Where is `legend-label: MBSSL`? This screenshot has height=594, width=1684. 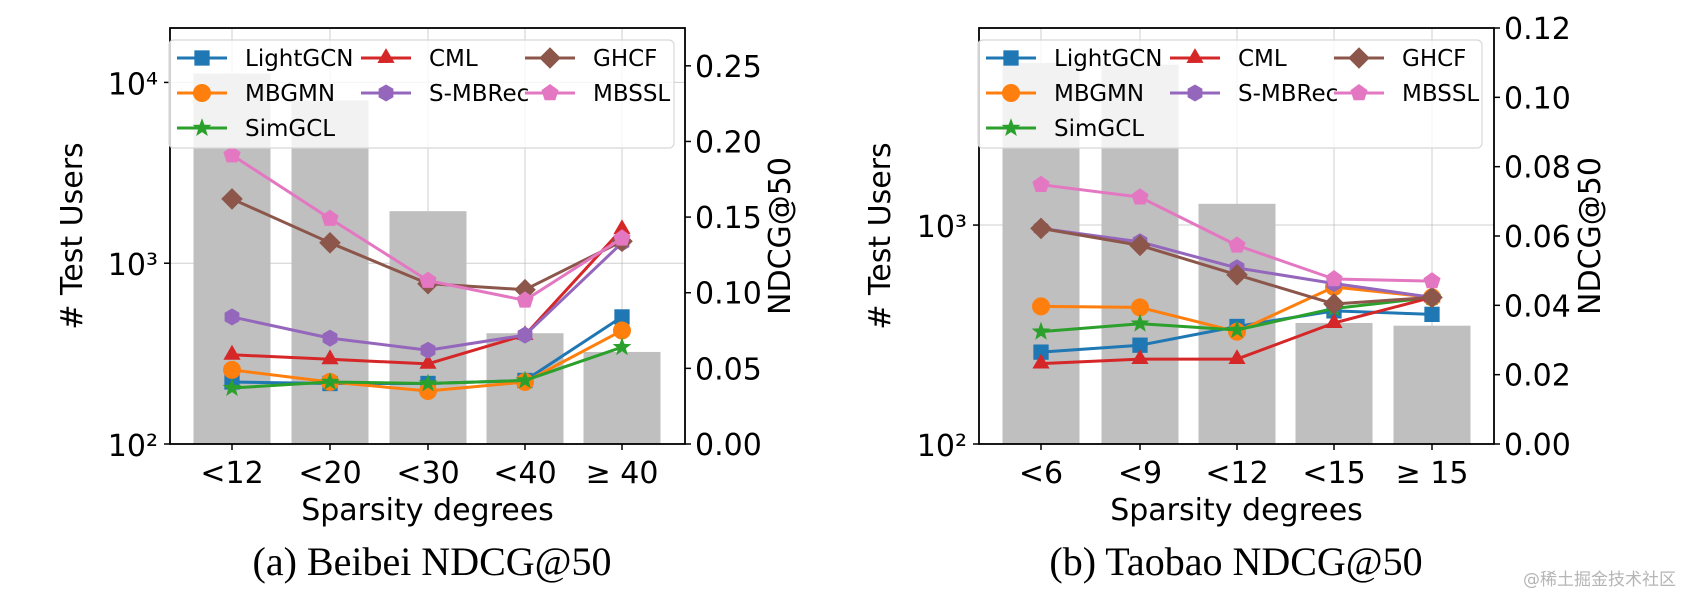 legend-label: MBSSL is located at coordinates (1440, 94).